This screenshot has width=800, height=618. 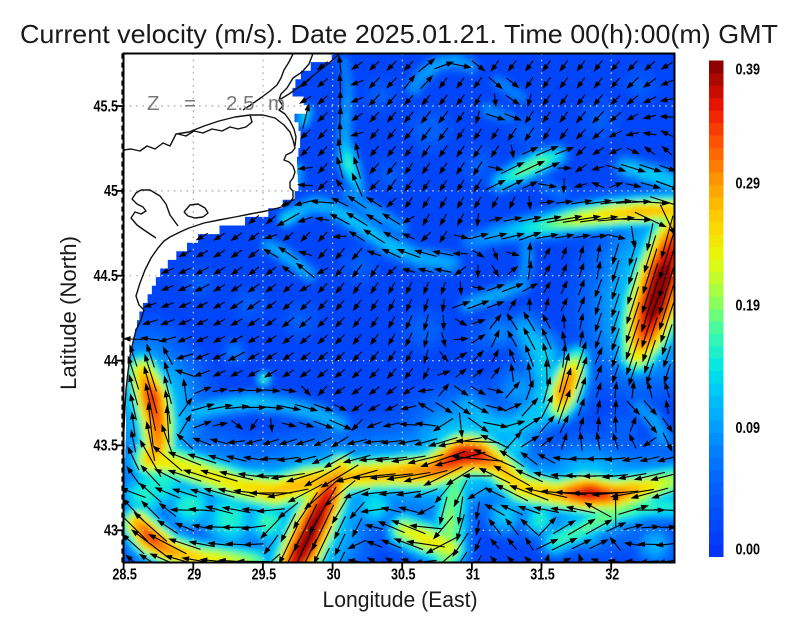 I want to click on svg-text: Latitude (North), so click(x=68, y=313).